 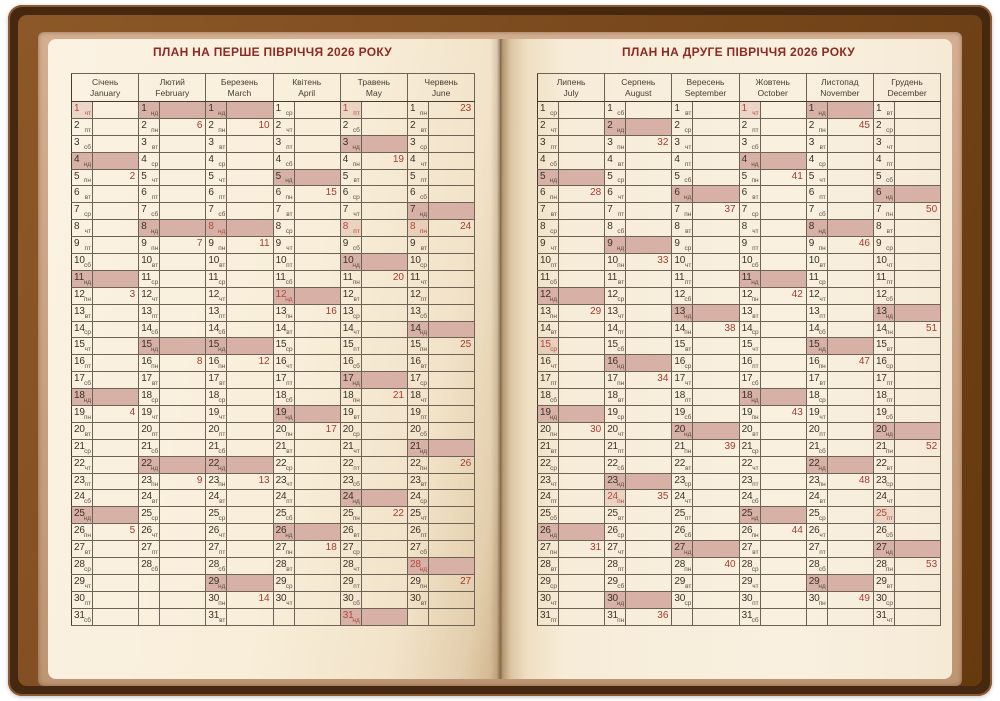 What do you see at coordinates (418, 414) in the screenshot?
I see `day-cell: 19 пт` at bounding box center [418, 414].